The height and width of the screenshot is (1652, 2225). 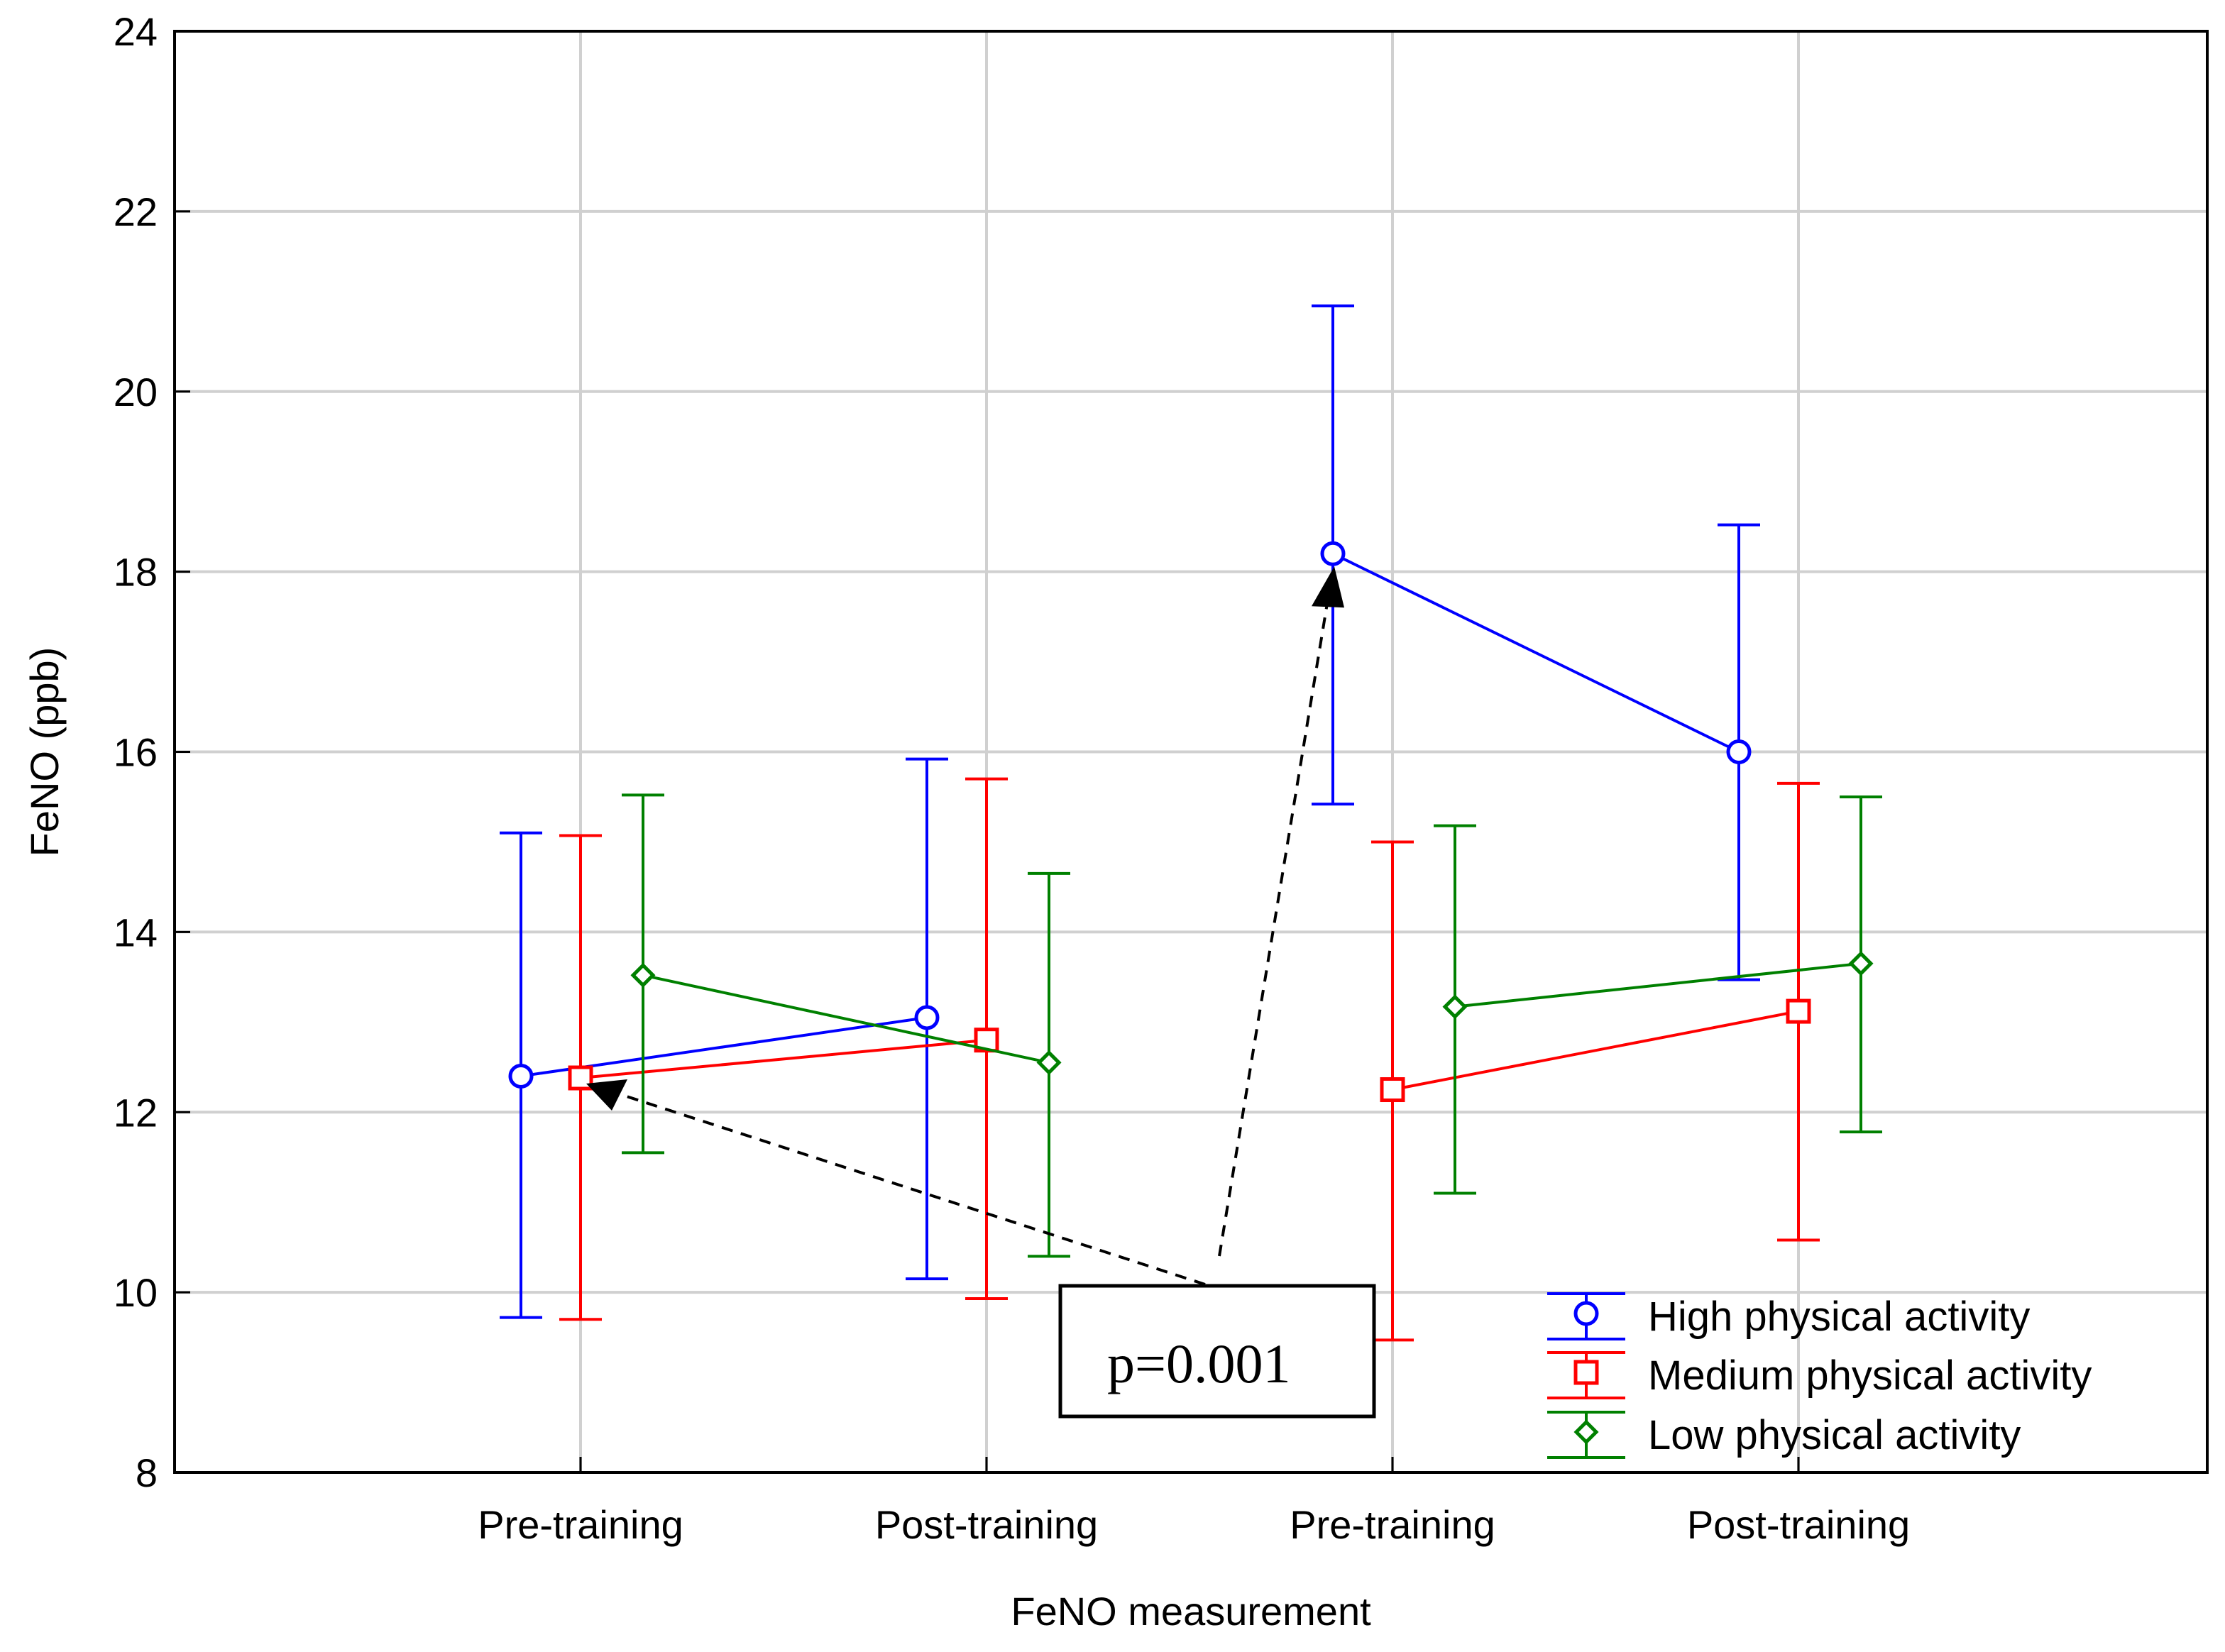 I want to click on annotation-box, so click(x=1217, y=1351).